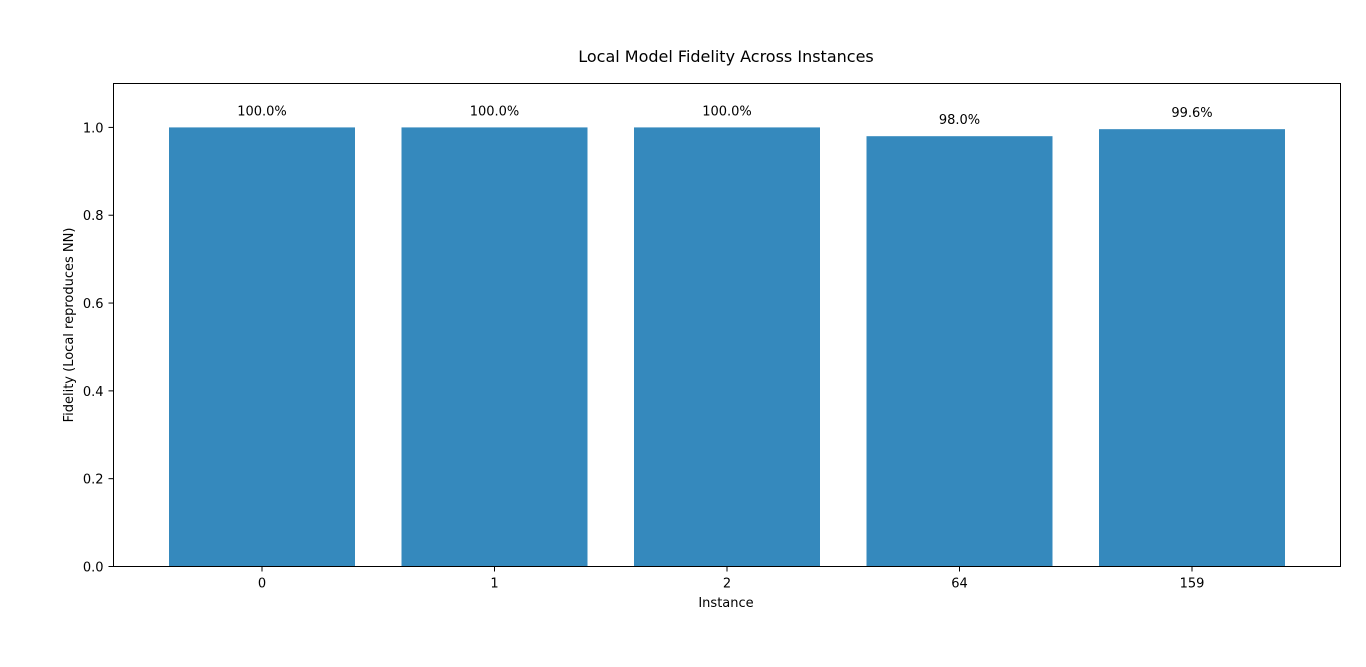  Describe the element at coordinates (93, 392) in the screenshot. I see `y-tick-label-0.4: 0.4` at that location.